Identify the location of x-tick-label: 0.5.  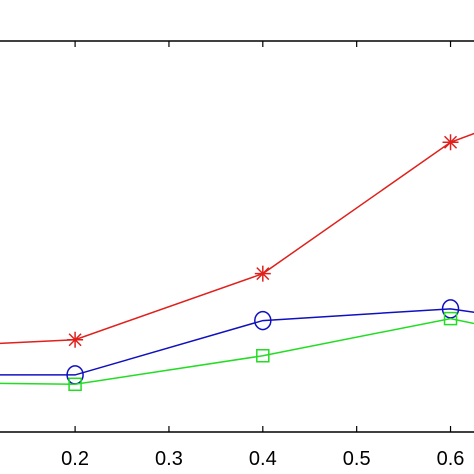
(357, 459).